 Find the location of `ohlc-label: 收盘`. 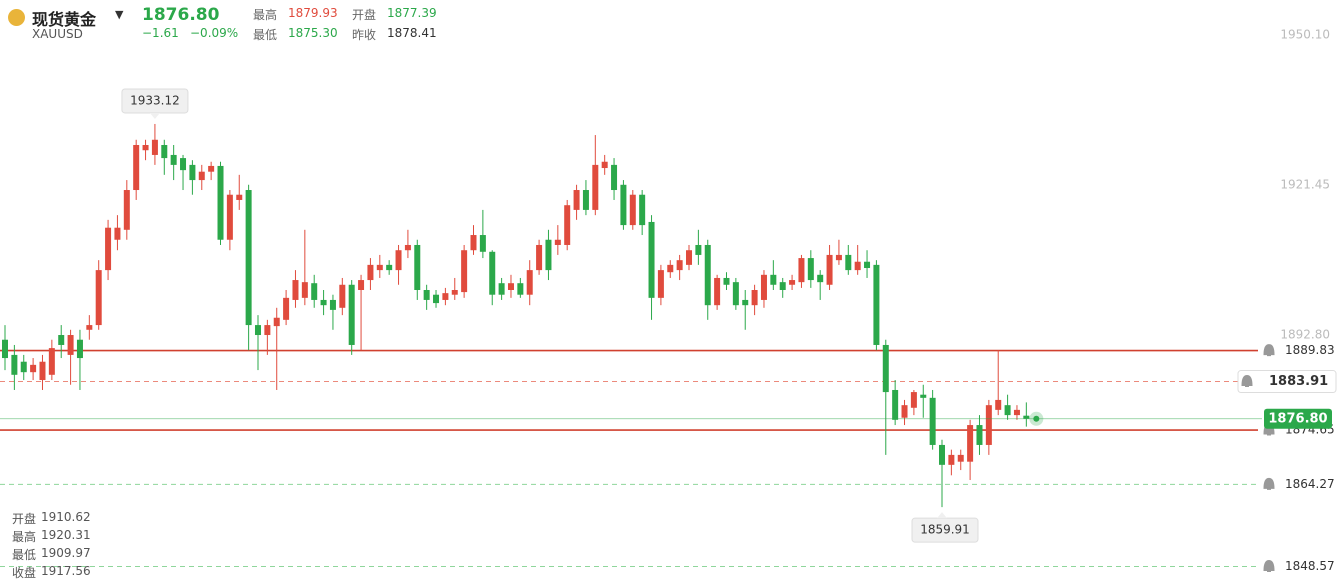

ohlc-label: 收盘 is located at coordinates (24, 573).